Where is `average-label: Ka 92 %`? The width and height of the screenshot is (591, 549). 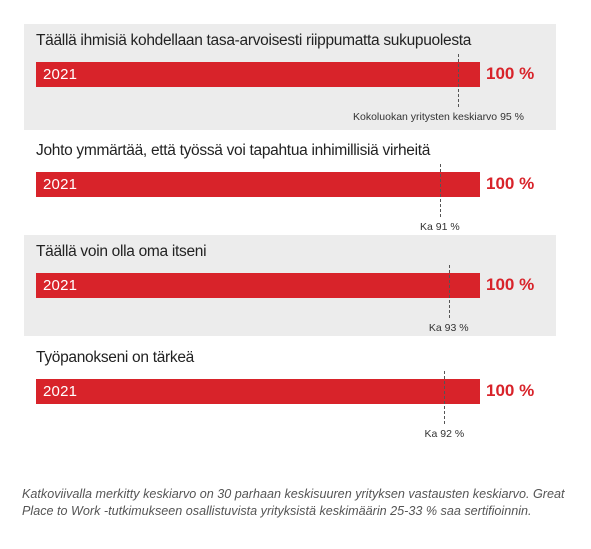
average-label: Ka 92 % is located at coordinates (444, 434).